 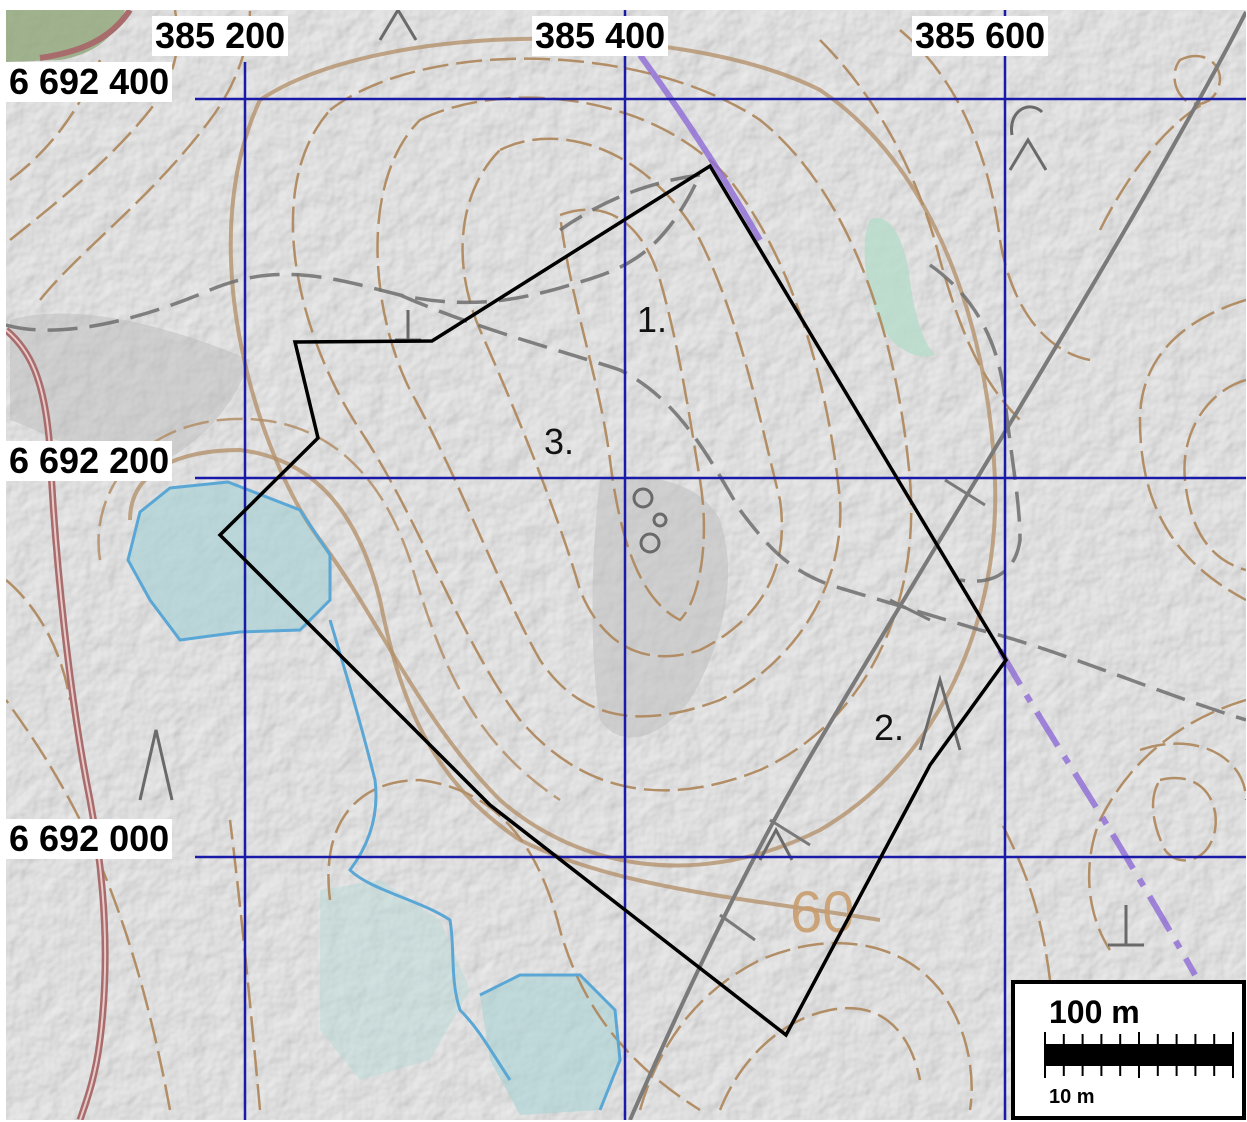 What do you see at coordinates (600, 36) in the screenshot?
I see `easting-label: 385 400` at bounding box center [600, 36].